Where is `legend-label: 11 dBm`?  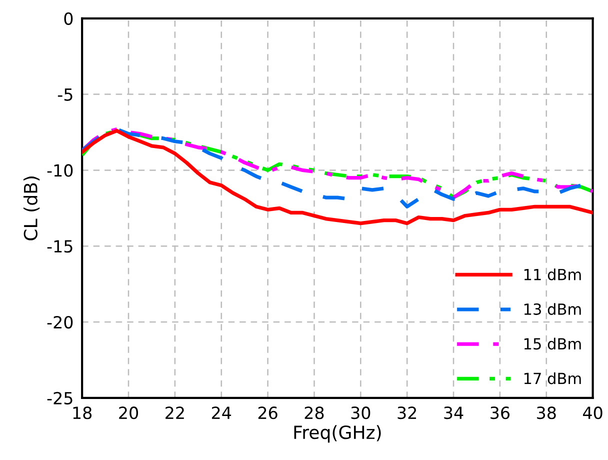 legend-label: 11 dBm is located at coordinates (552, 274).